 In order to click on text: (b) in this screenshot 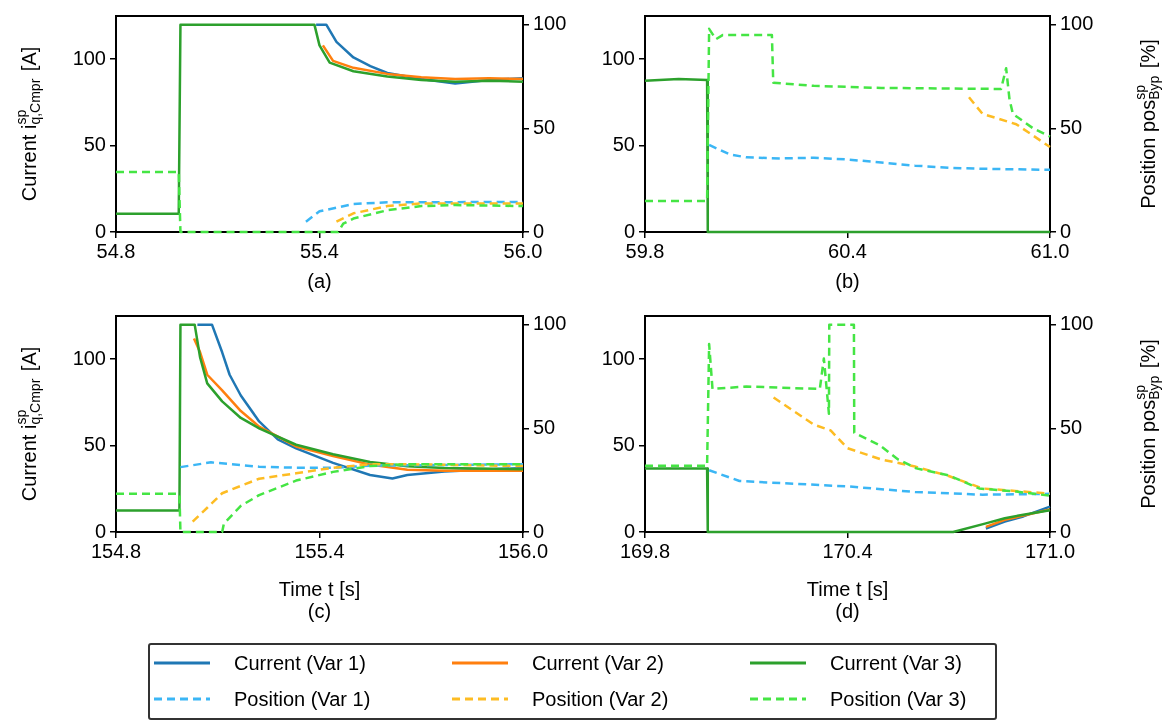, I will do `click(847, 280)`.